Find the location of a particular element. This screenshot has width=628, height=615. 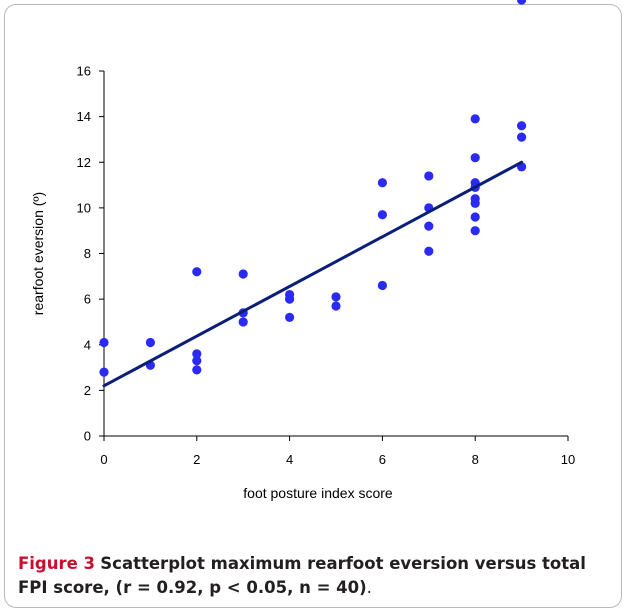

x-tick-label: 2 is located at coordinates (196, 459).